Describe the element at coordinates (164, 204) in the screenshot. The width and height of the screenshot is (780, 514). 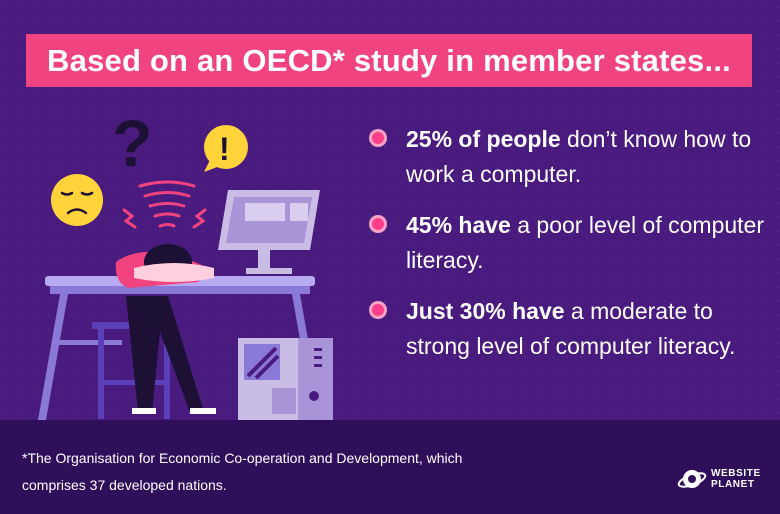
I see `dizzy-swirl-icon` at that location.